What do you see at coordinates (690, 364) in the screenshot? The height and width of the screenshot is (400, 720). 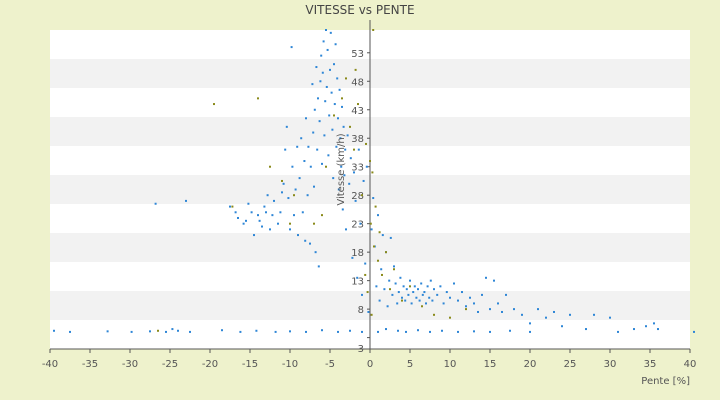 I see `x-tick-label: 40` at bounding box center [690, 364].